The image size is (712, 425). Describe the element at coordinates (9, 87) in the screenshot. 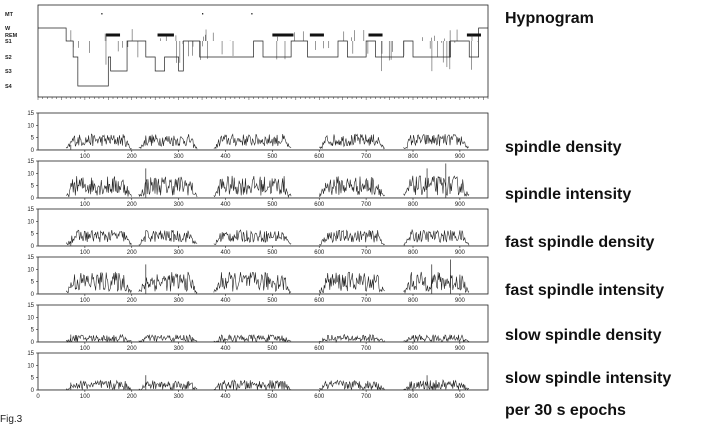

I see `hypnogram-stage-label: S4` at that location.